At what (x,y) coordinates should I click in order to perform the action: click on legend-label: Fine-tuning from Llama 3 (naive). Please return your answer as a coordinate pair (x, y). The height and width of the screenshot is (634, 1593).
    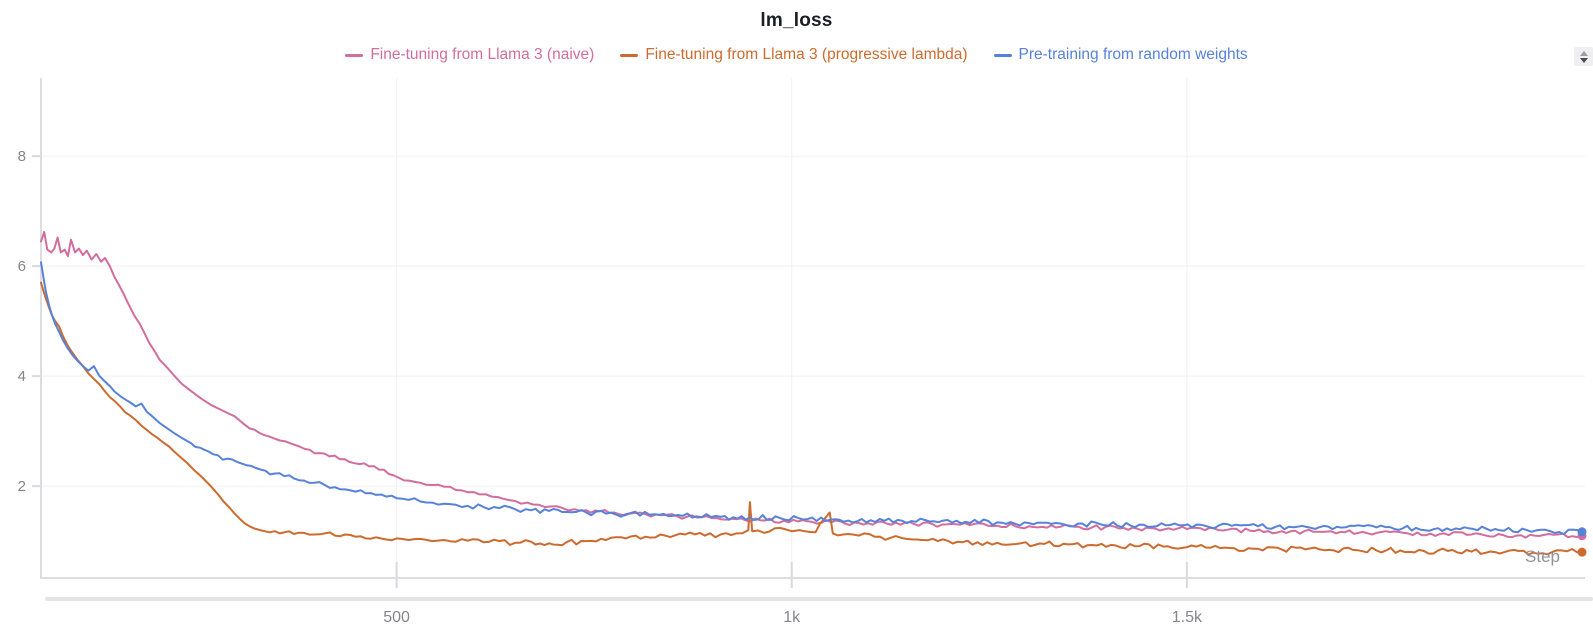
    Looking at the image, I should click on (482, 54).